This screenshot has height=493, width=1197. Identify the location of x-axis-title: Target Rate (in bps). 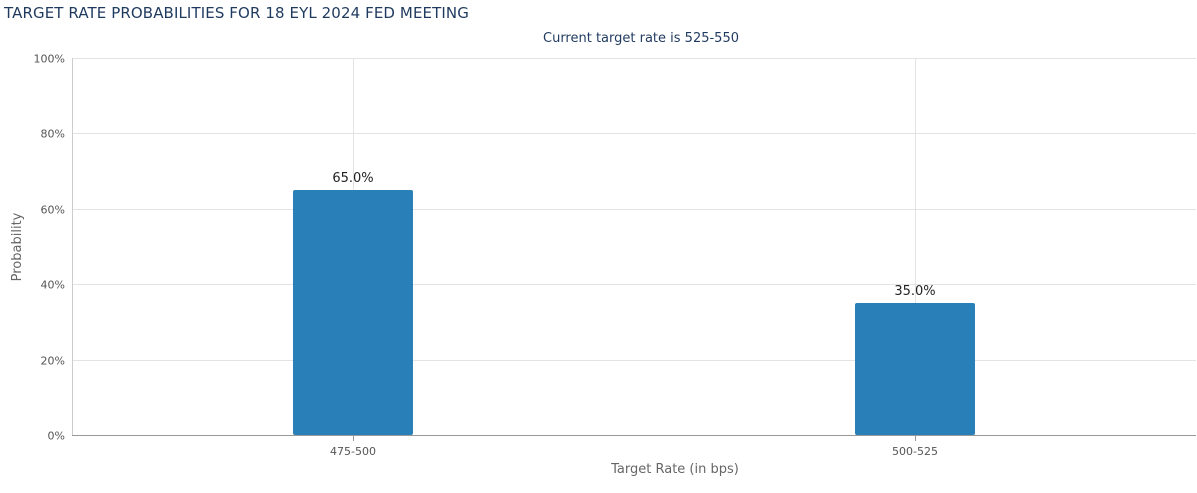
(674, 469).